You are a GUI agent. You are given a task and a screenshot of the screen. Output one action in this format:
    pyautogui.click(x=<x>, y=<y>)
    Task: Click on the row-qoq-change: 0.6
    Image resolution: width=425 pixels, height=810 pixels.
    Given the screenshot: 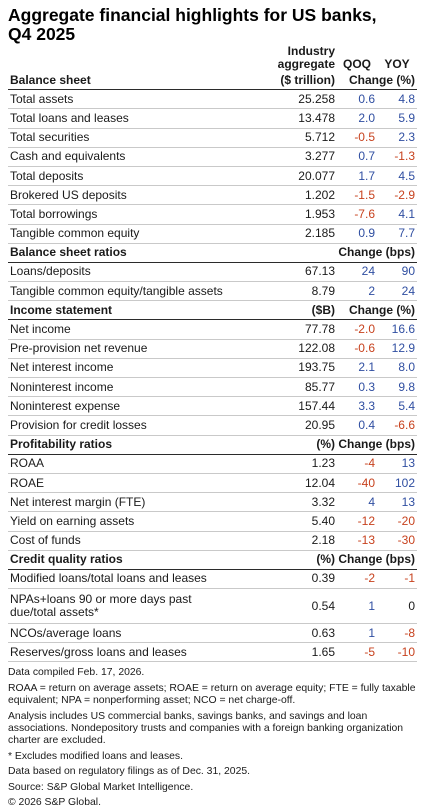 What is the action you would take?
    pyautogui.click(x=357, y=99)
    